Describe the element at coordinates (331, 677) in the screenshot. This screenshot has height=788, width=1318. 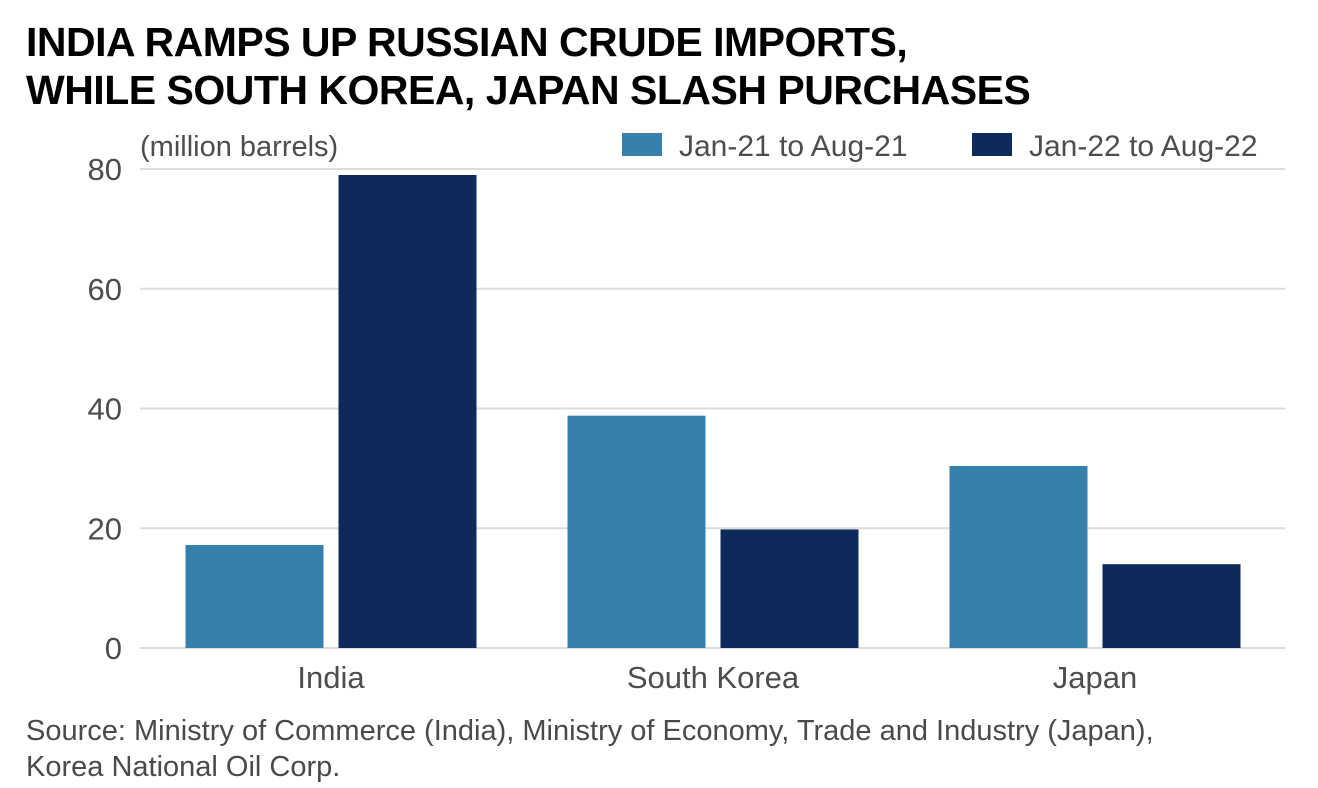
I see `x-tick-label-india: India` at that location.